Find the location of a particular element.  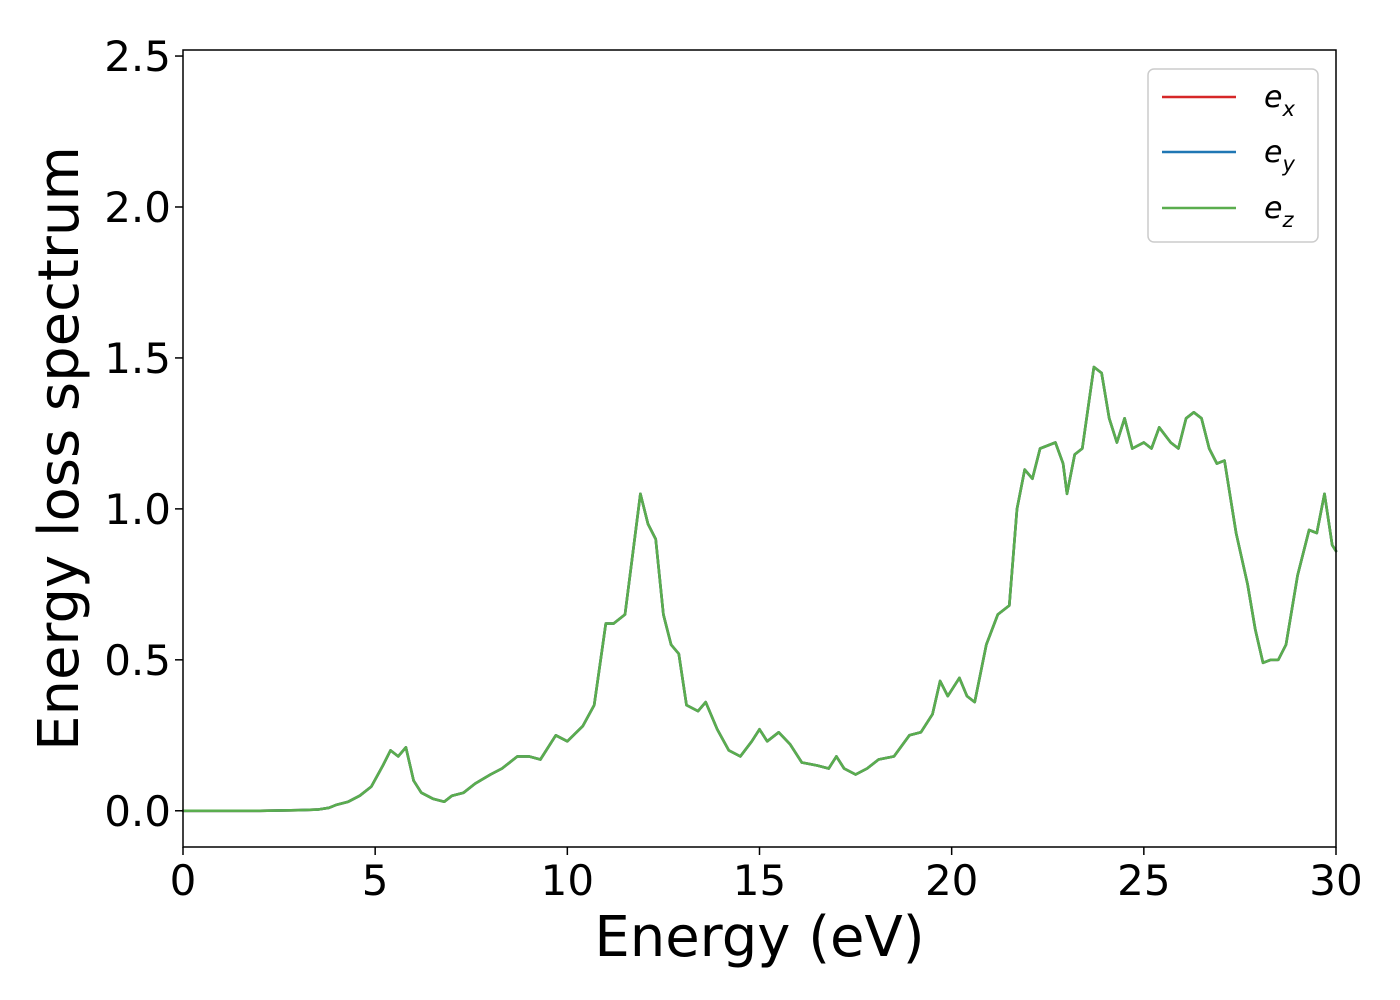

y-tick-label: 1.5 is located at coordinates (137, 358).